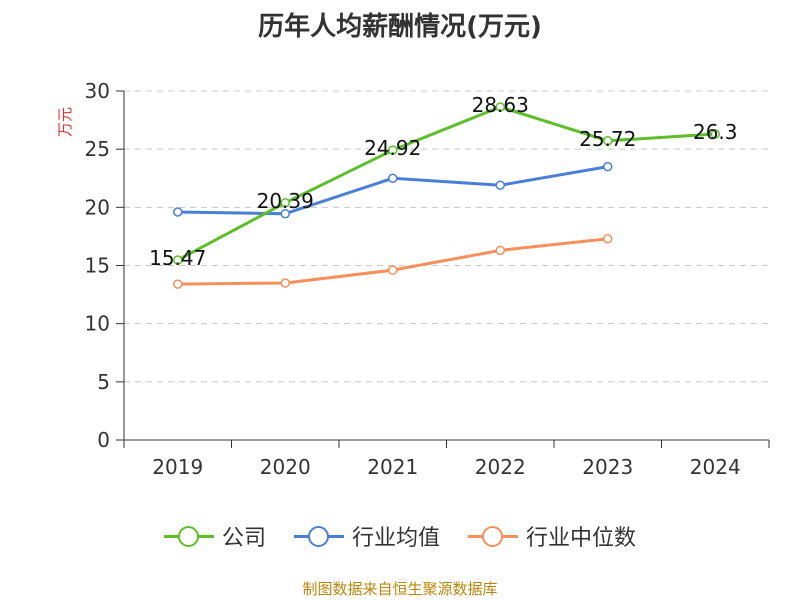 The width and height of the screenshot is (800, 600). Describe the element at coordinates (500, 467) in the screenshot. I see `x-axis-tick-label: 2022` at that location.